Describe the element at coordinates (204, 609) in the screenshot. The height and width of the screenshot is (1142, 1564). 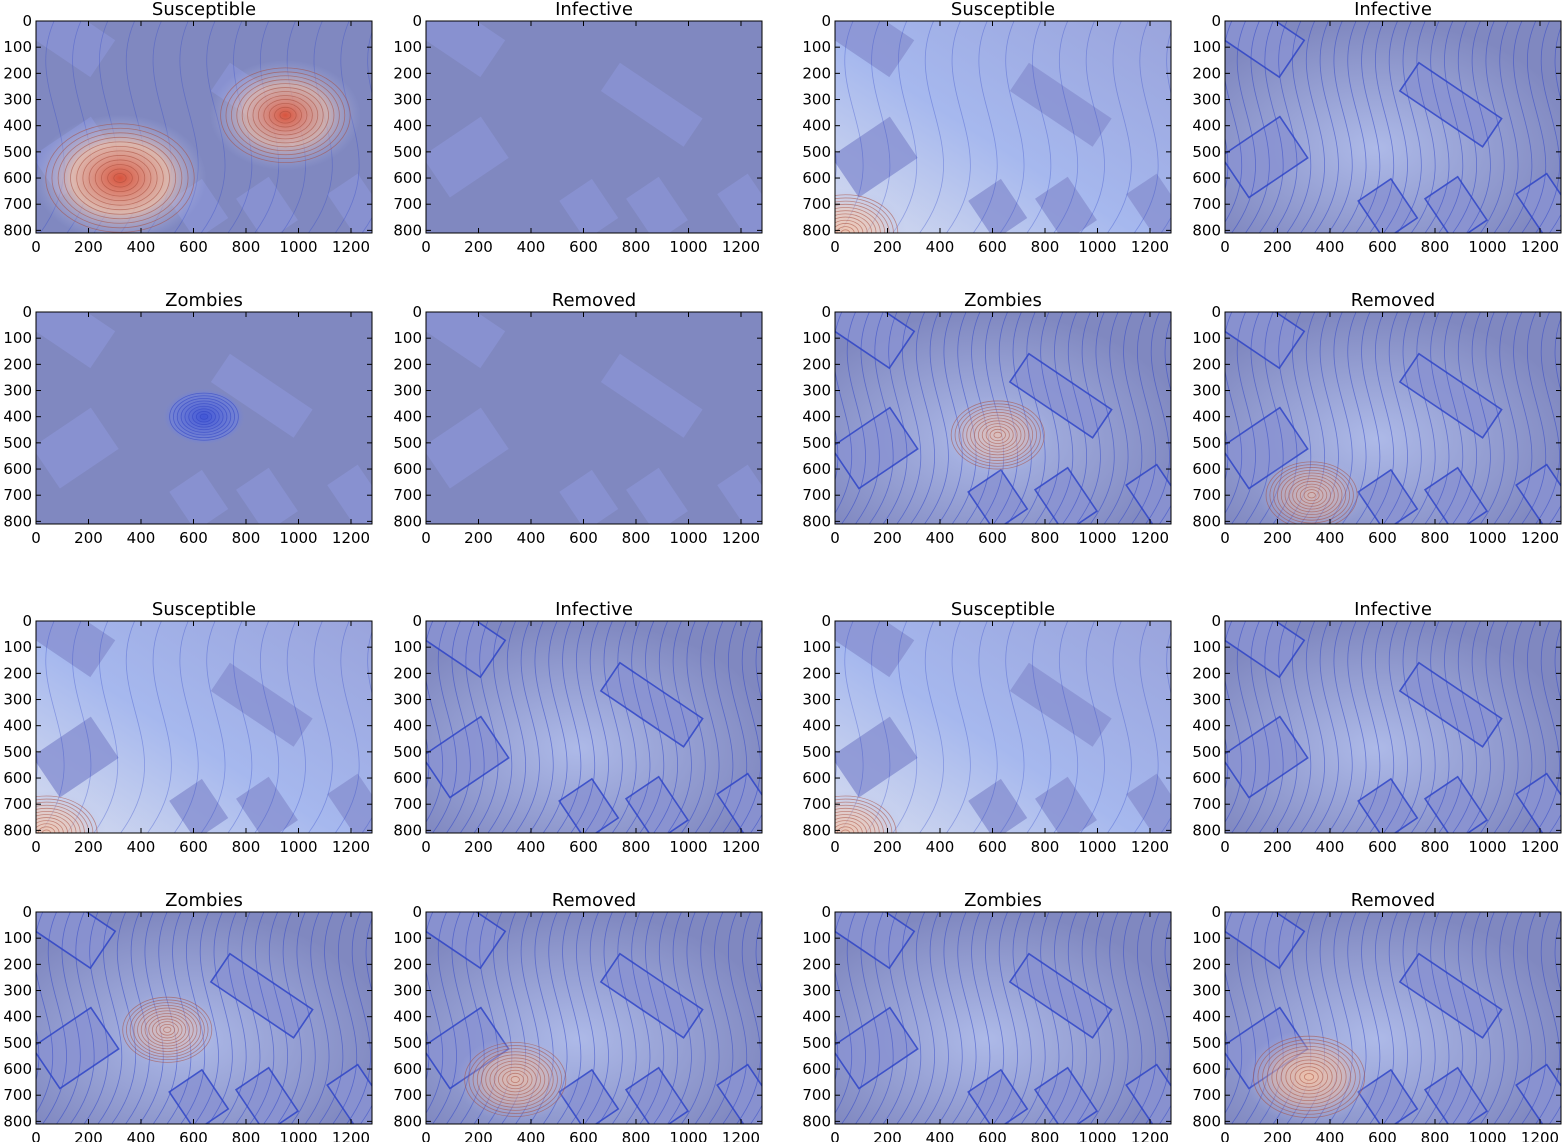
I see `subplot-title: Susceptible` at that location.